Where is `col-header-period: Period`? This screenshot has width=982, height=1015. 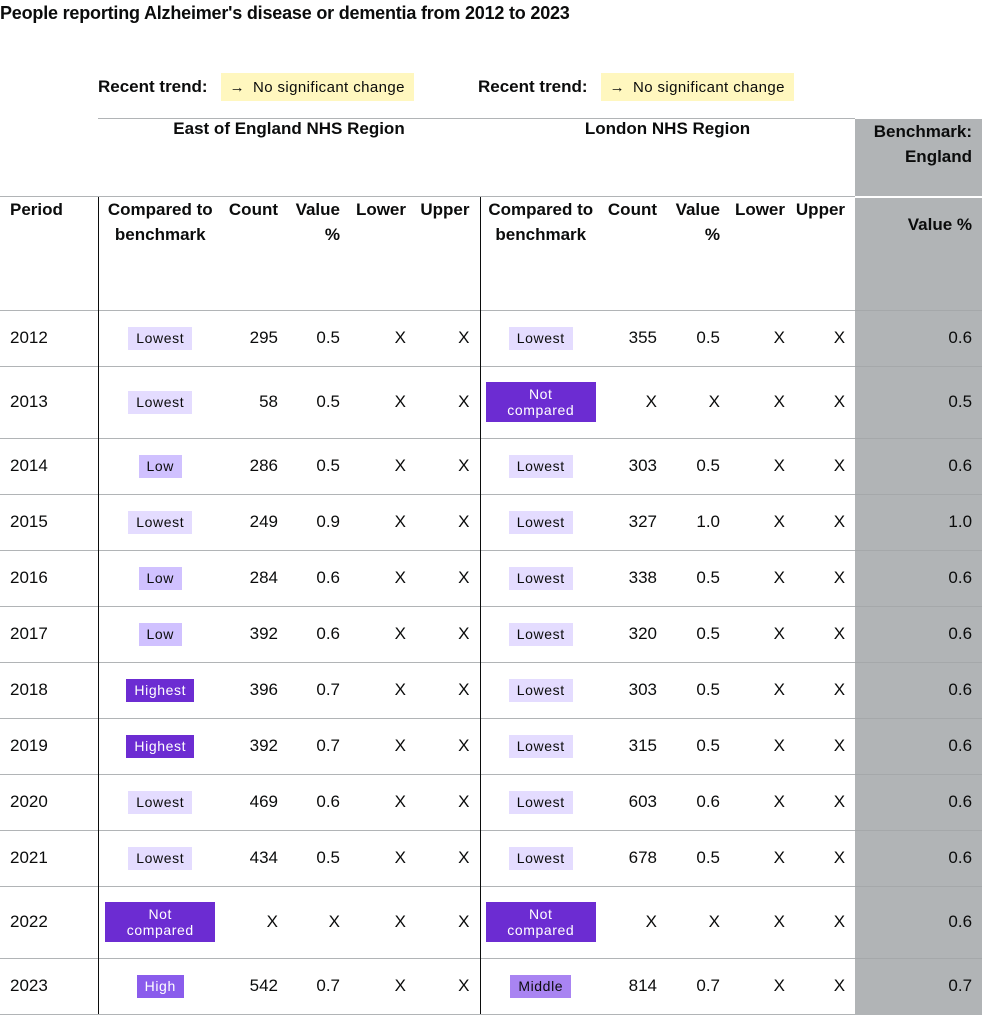 col-header-period: Period is located at coordinates (49, 253).